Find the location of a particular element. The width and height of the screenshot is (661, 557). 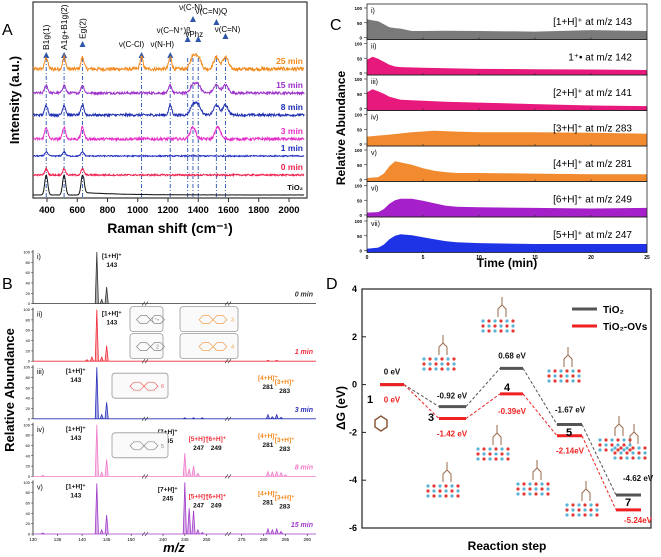

panel-b-xtick-label: 250 is located at coordinates (207, 539).